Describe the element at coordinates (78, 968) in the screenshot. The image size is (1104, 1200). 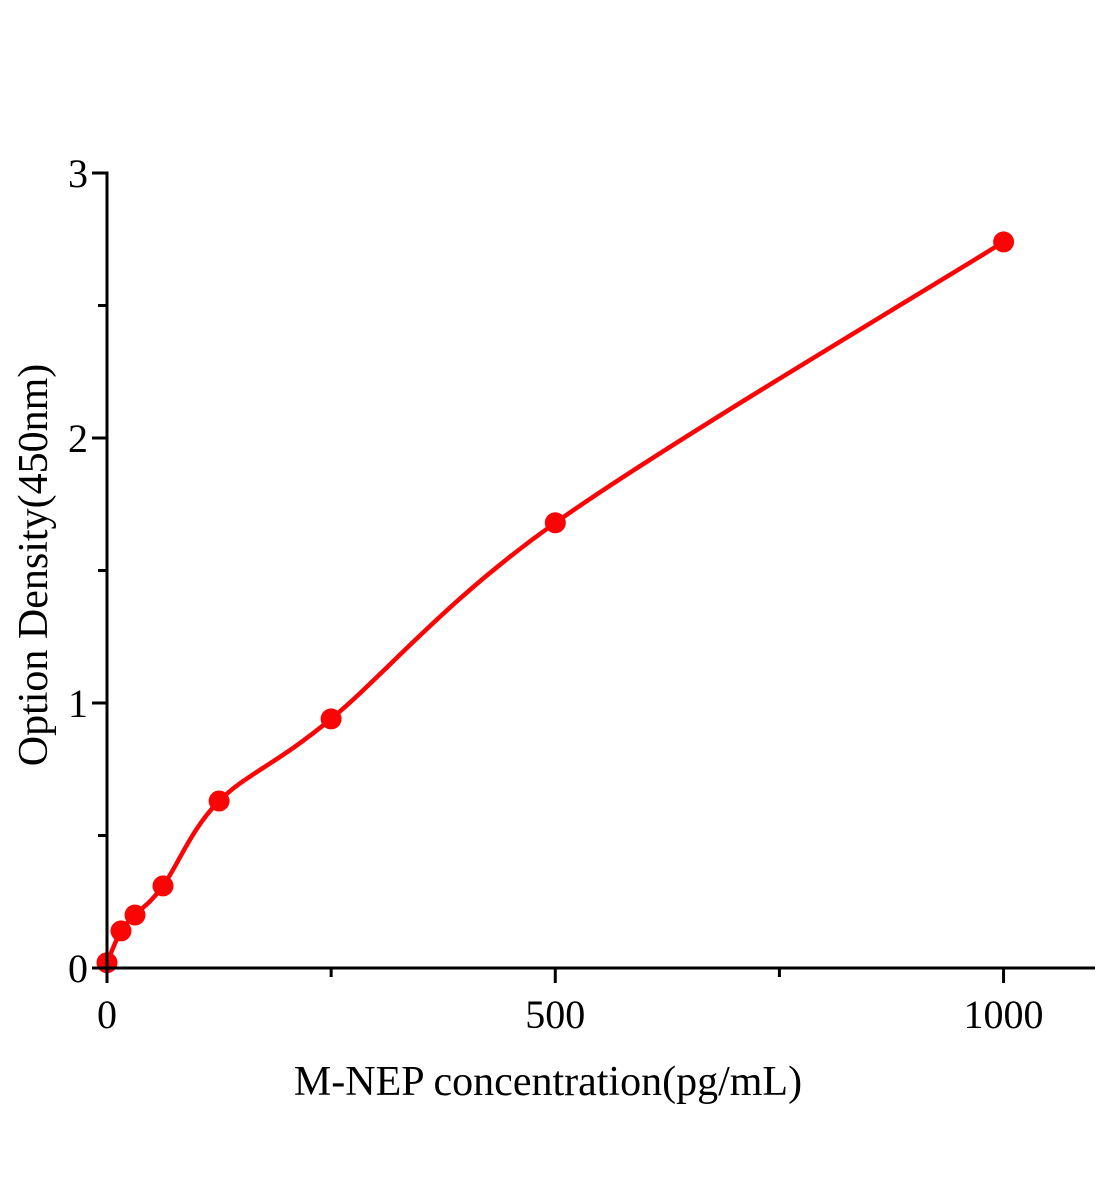
I see `y-tick-label: 0` at that location.